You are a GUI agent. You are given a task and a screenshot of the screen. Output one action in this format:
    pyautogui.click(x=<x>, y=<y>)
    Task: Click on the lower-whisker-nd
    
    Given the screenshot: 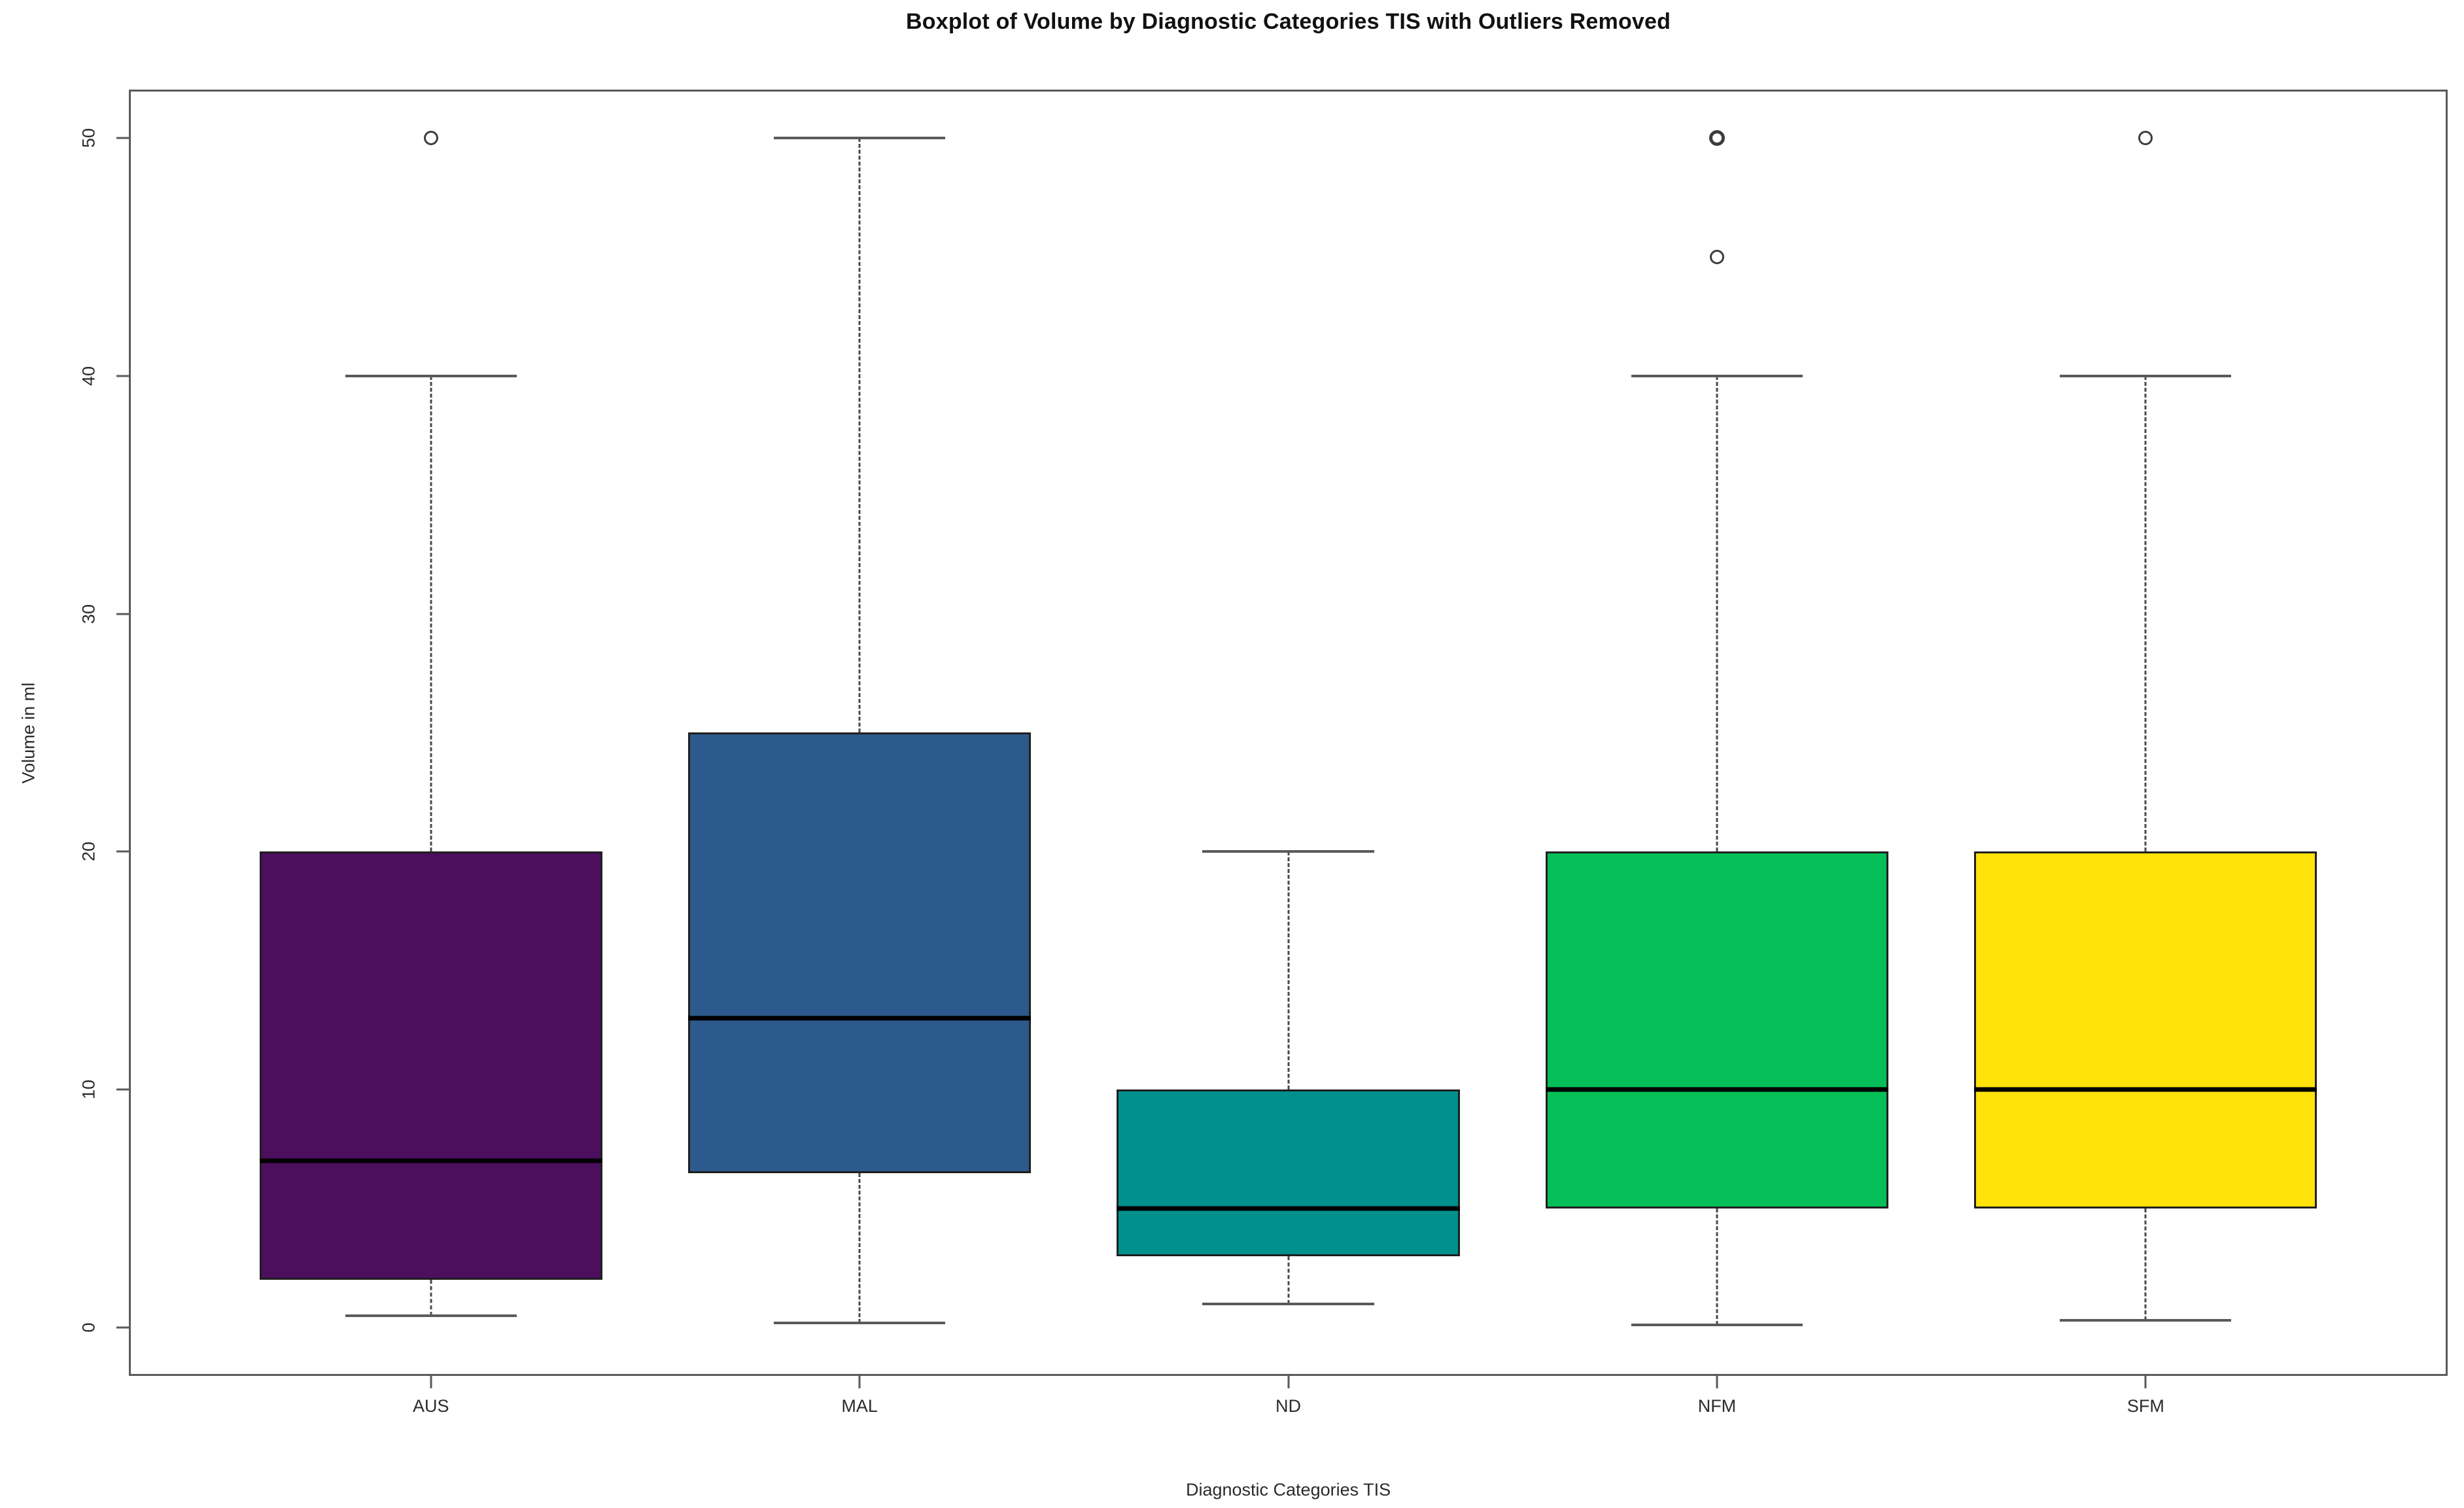 What is the action you would take?
    pyautogui.click(x=1289, y=1280)
    